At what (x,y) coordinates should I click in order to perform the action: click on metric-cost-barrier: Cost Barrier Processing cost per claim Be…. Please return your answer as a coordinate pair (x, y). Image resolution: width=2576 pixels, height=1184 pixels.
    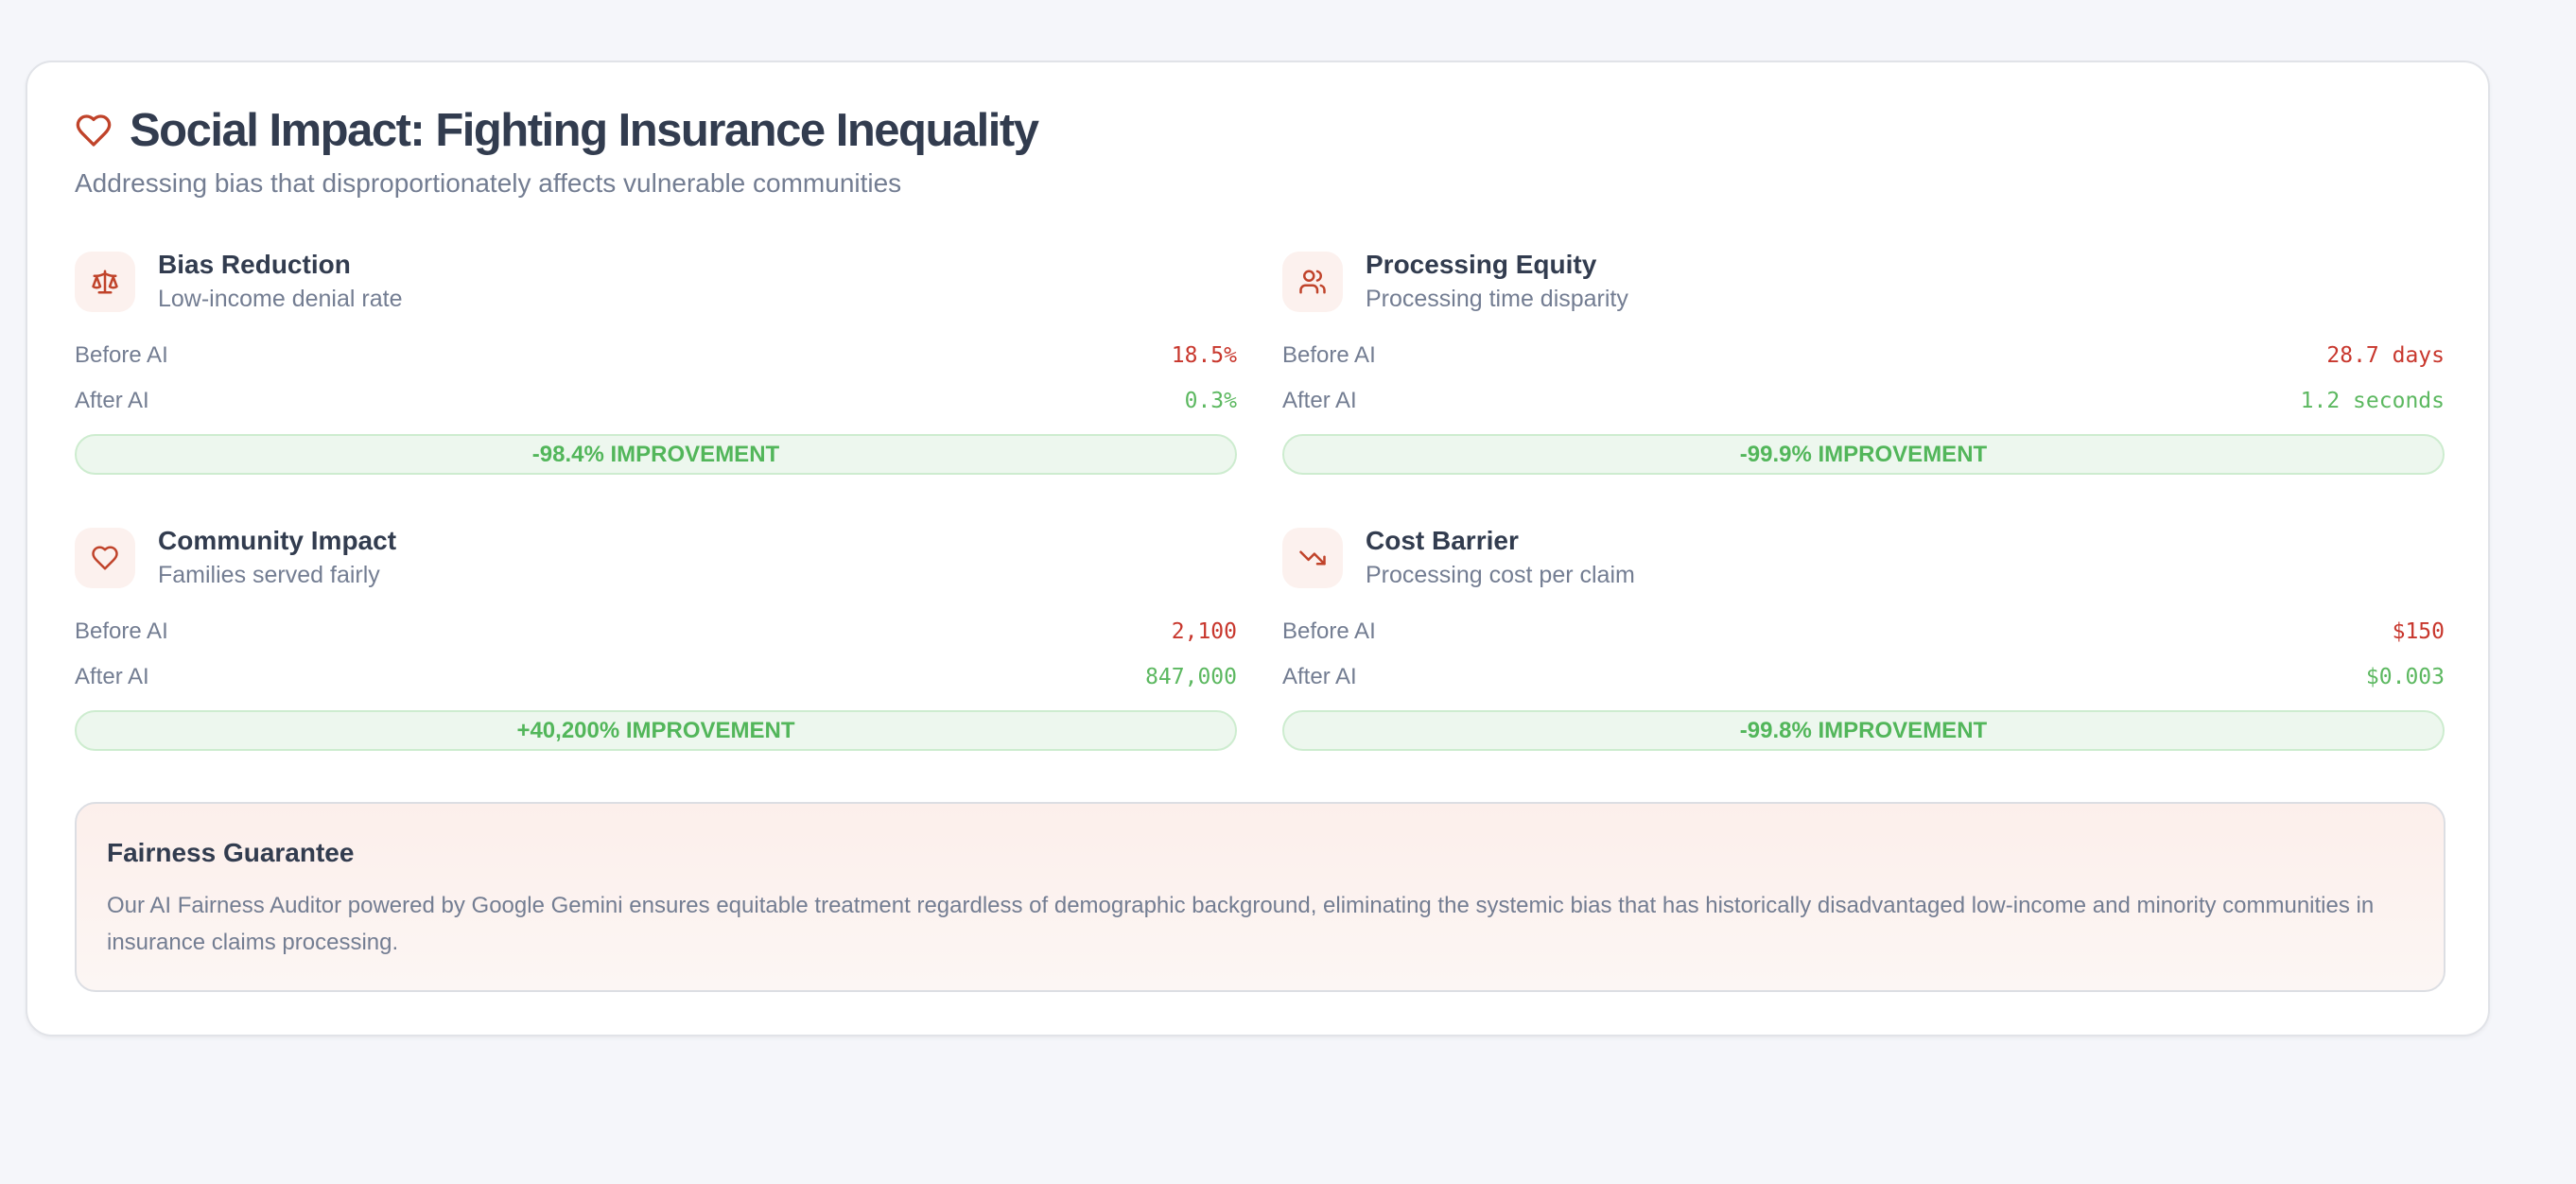
    Looking at the image, I should click on (1863, 638).